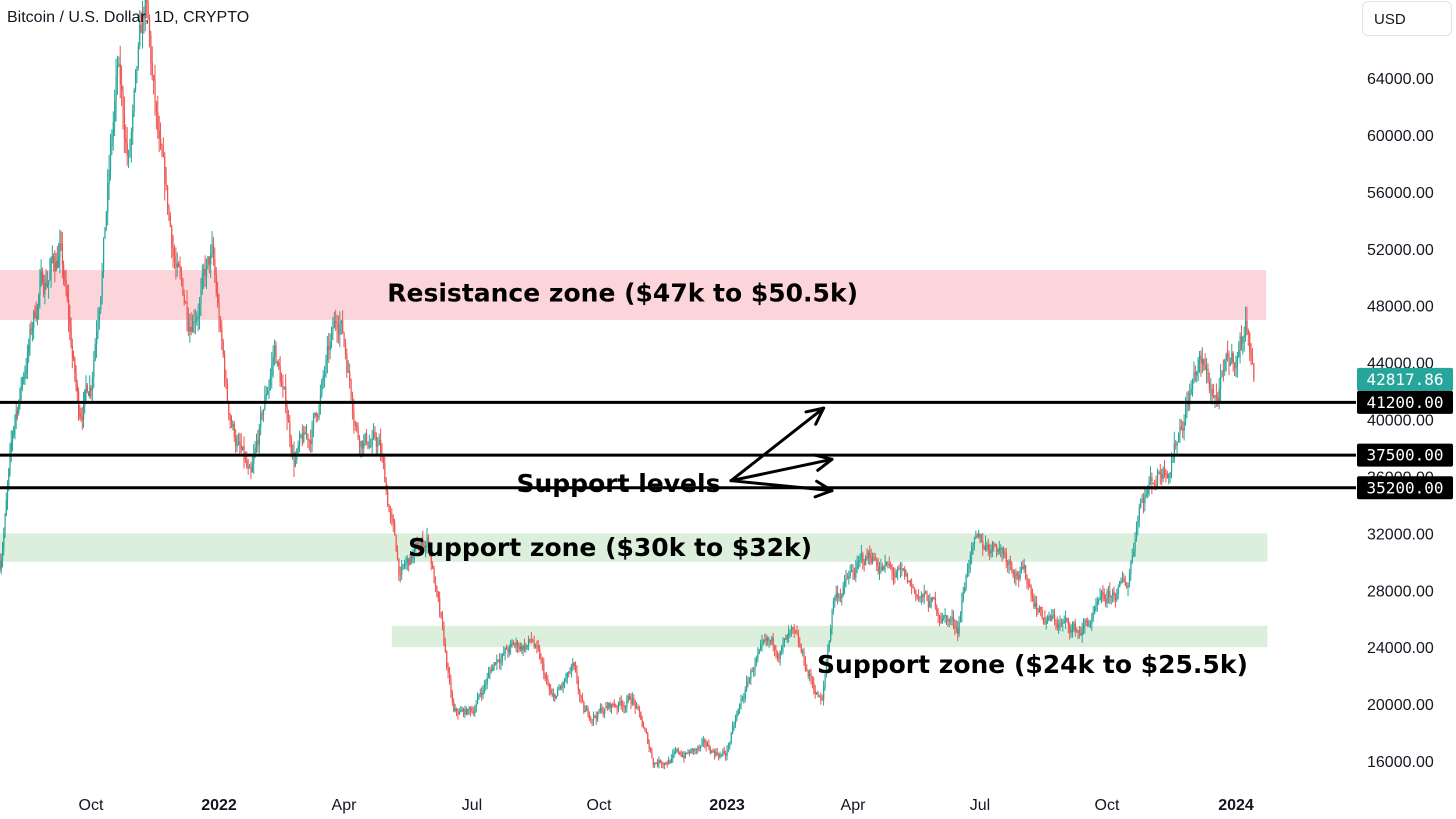 Image resolution: width=1456 pixels, height=819 pixels. I want to click on x-tick-label: Jul, so click(472, 805).